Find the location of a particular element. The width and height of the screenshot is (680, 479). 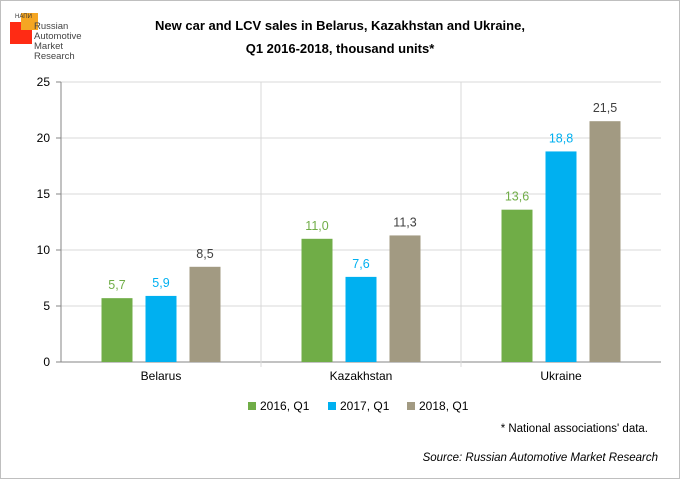

logo-line-2: Automotive is located at coordinates (58, 36).